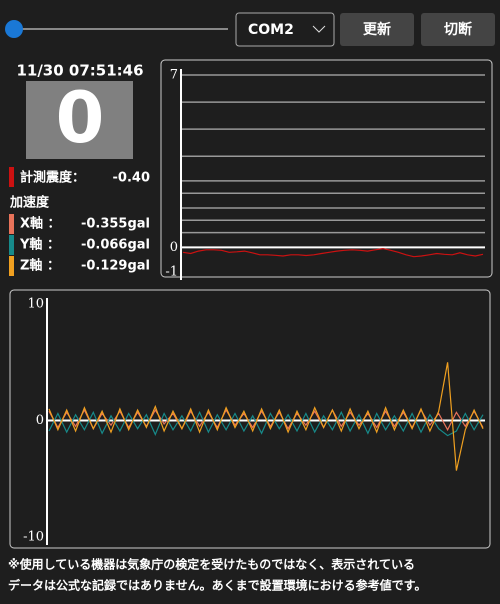  I want to click on select-value: COM2, so click(271, 30).